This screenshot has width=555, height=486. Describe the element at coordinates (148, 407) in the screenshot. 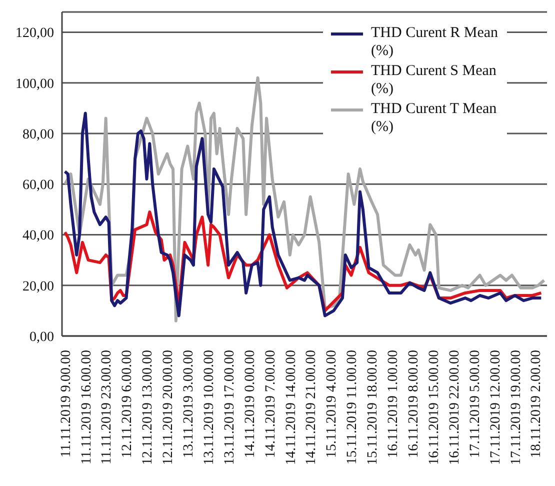

I see `x-tick-label: 12.11.2019 13.00.00` at that location.